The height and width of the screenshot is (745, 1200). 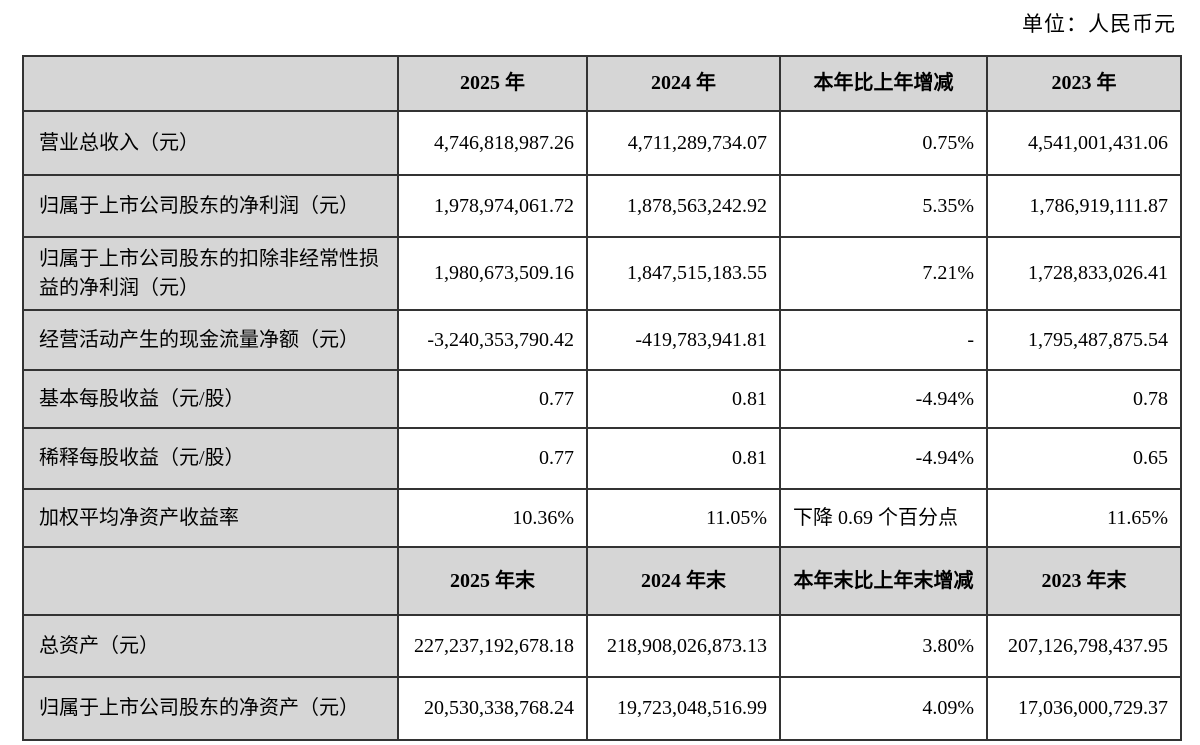 I want to click on table-row-diluted-eps: 稀释每股收益（元/股） 0.77 0.81 -4.94% 0.65, so click(x=602, y=458).